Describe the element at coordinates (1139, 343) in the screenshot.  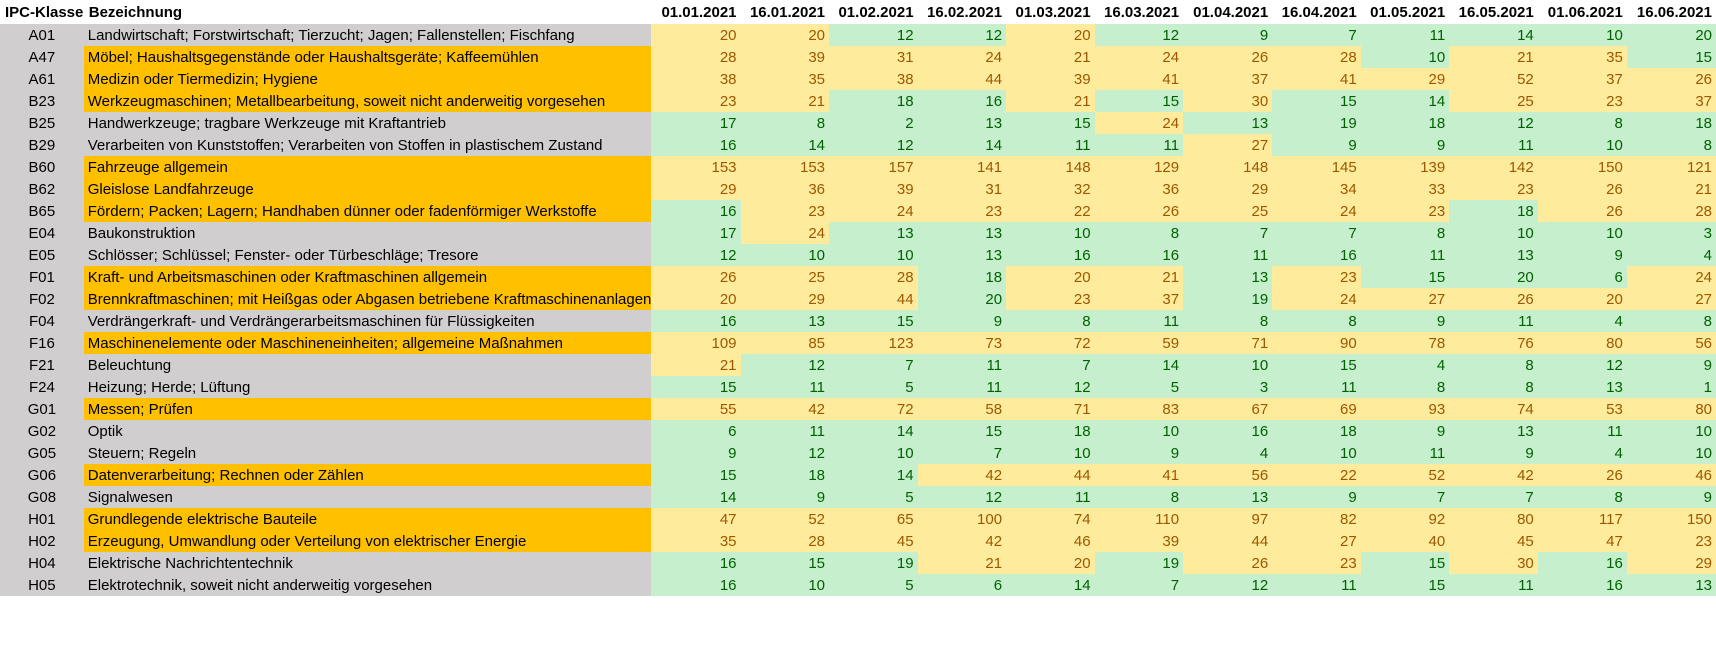
I see `value-cell: 59` at that location.